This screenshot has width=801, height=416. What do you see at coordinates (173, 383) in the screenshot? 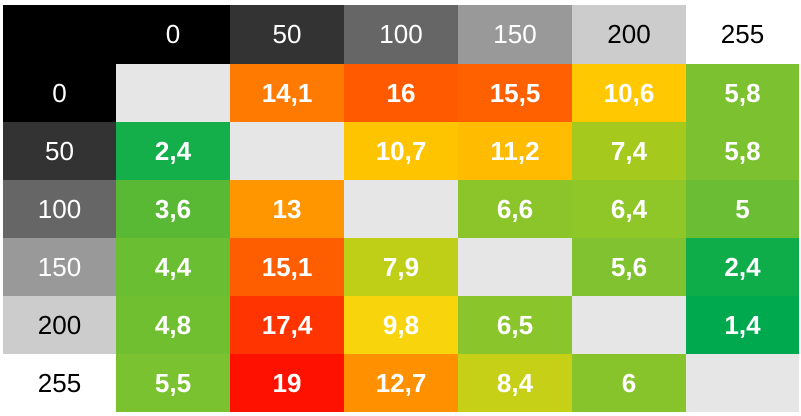
I see `heatmap-cell-255-0: 5,5` at bounding box center [173, 383].